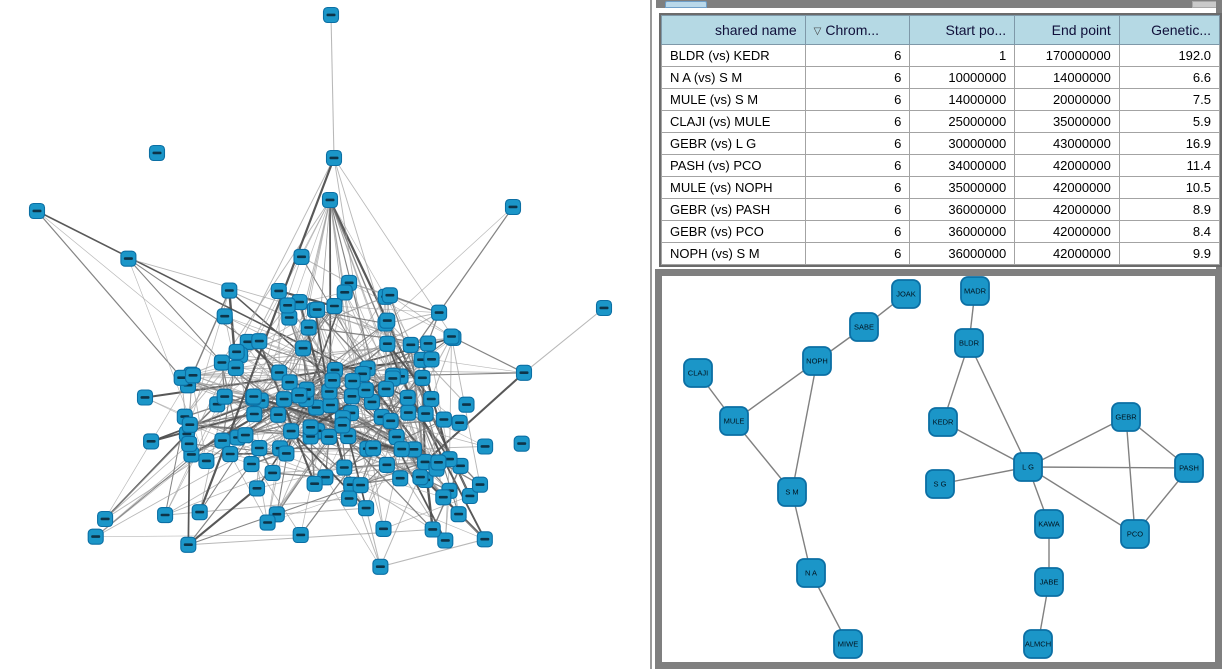 The width and height of the screenshot is (1222, 669). I want to click on cell-value: 43000000, so click(1067, 143).